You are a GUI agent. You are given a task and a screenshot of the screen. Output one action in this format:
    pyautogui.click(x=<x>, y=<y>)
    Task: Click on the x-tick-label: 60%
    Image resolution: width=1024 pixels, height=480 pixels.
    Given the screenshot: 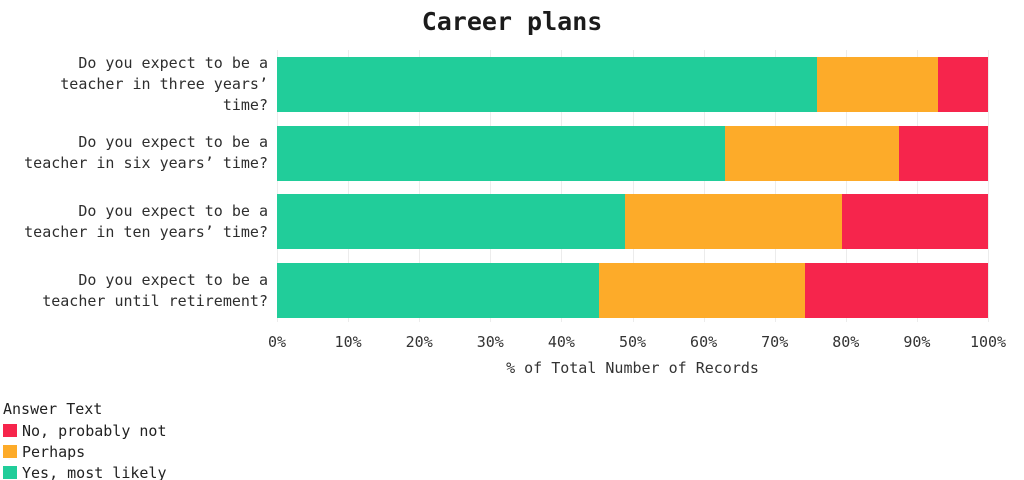 What is the action you would take?
    pyautogui.click(x=704, y=342)
    